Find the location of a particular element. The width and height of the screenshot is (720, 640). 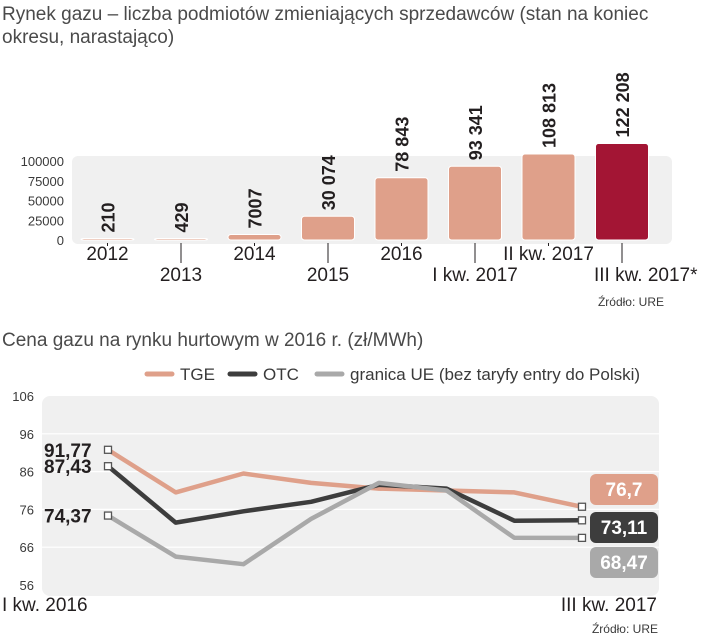

legend-label: granica UE (bez taryfy entry do Polski) is located at coordinates (495, 374).